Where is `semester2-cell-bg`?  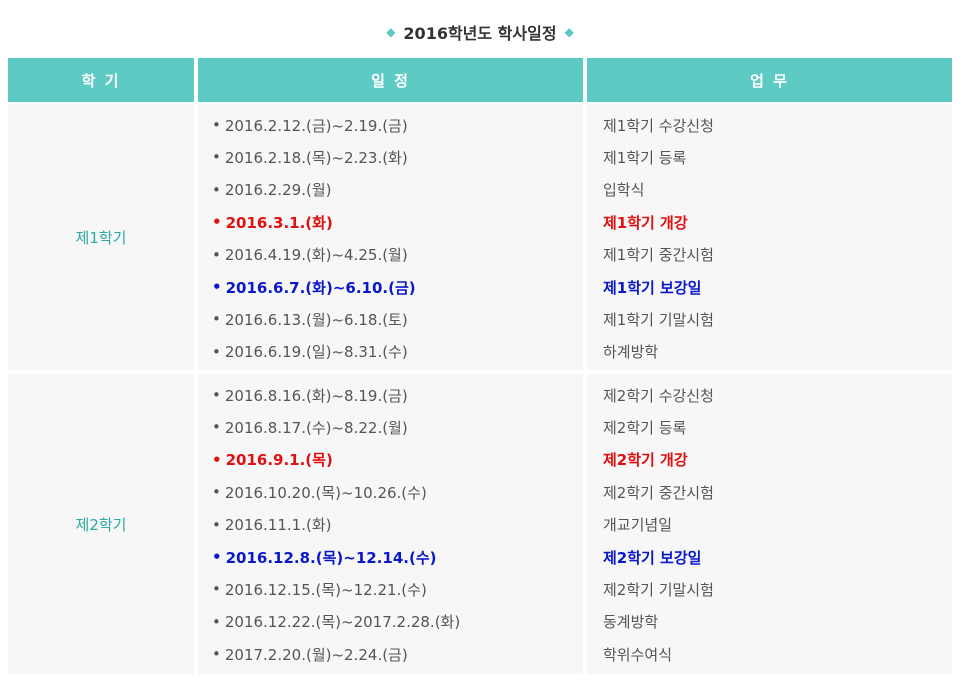 semester2-cell-bg is located at coordinates (101, 524).